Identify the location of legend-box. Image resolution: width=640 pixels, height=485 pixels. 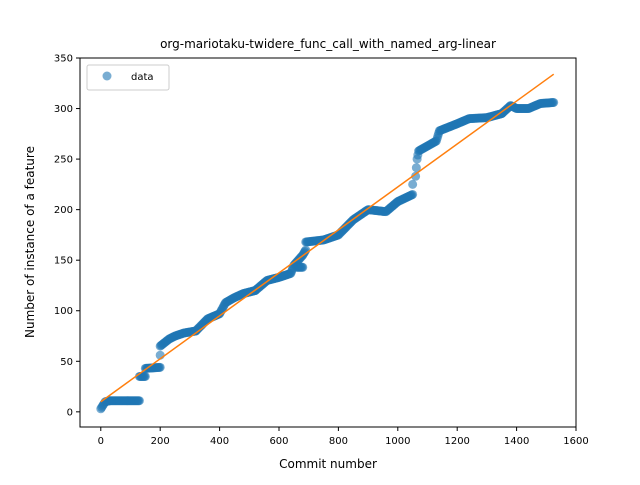
(128, 77).